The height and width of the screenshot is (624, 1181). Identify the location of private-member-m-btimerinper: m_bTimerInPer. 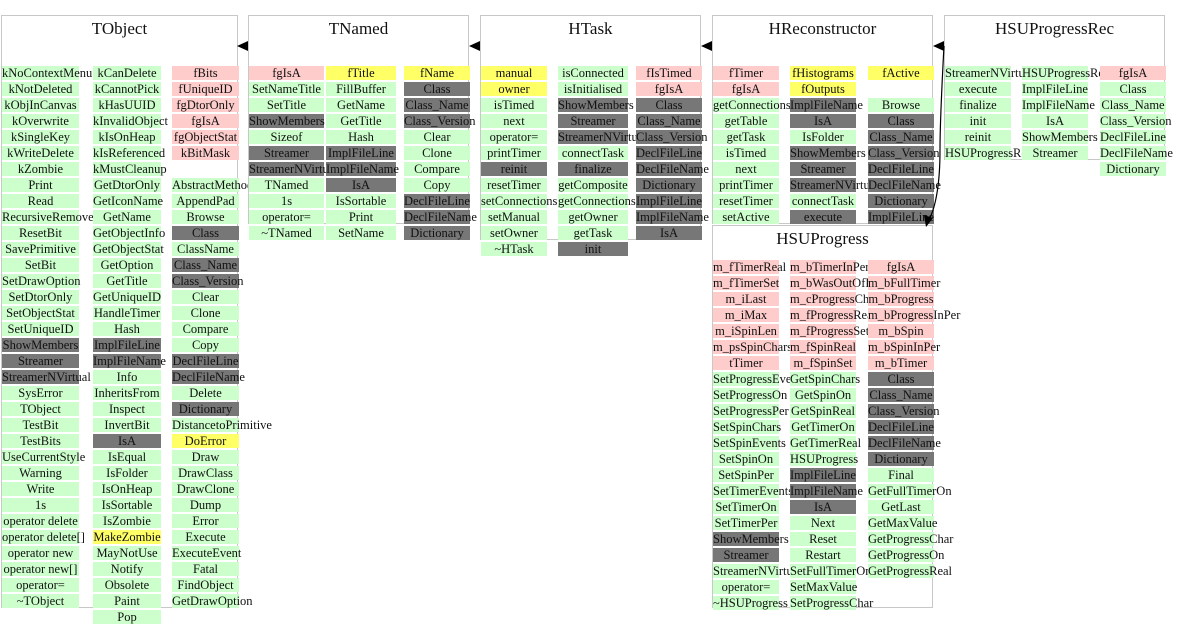
(830, 267).